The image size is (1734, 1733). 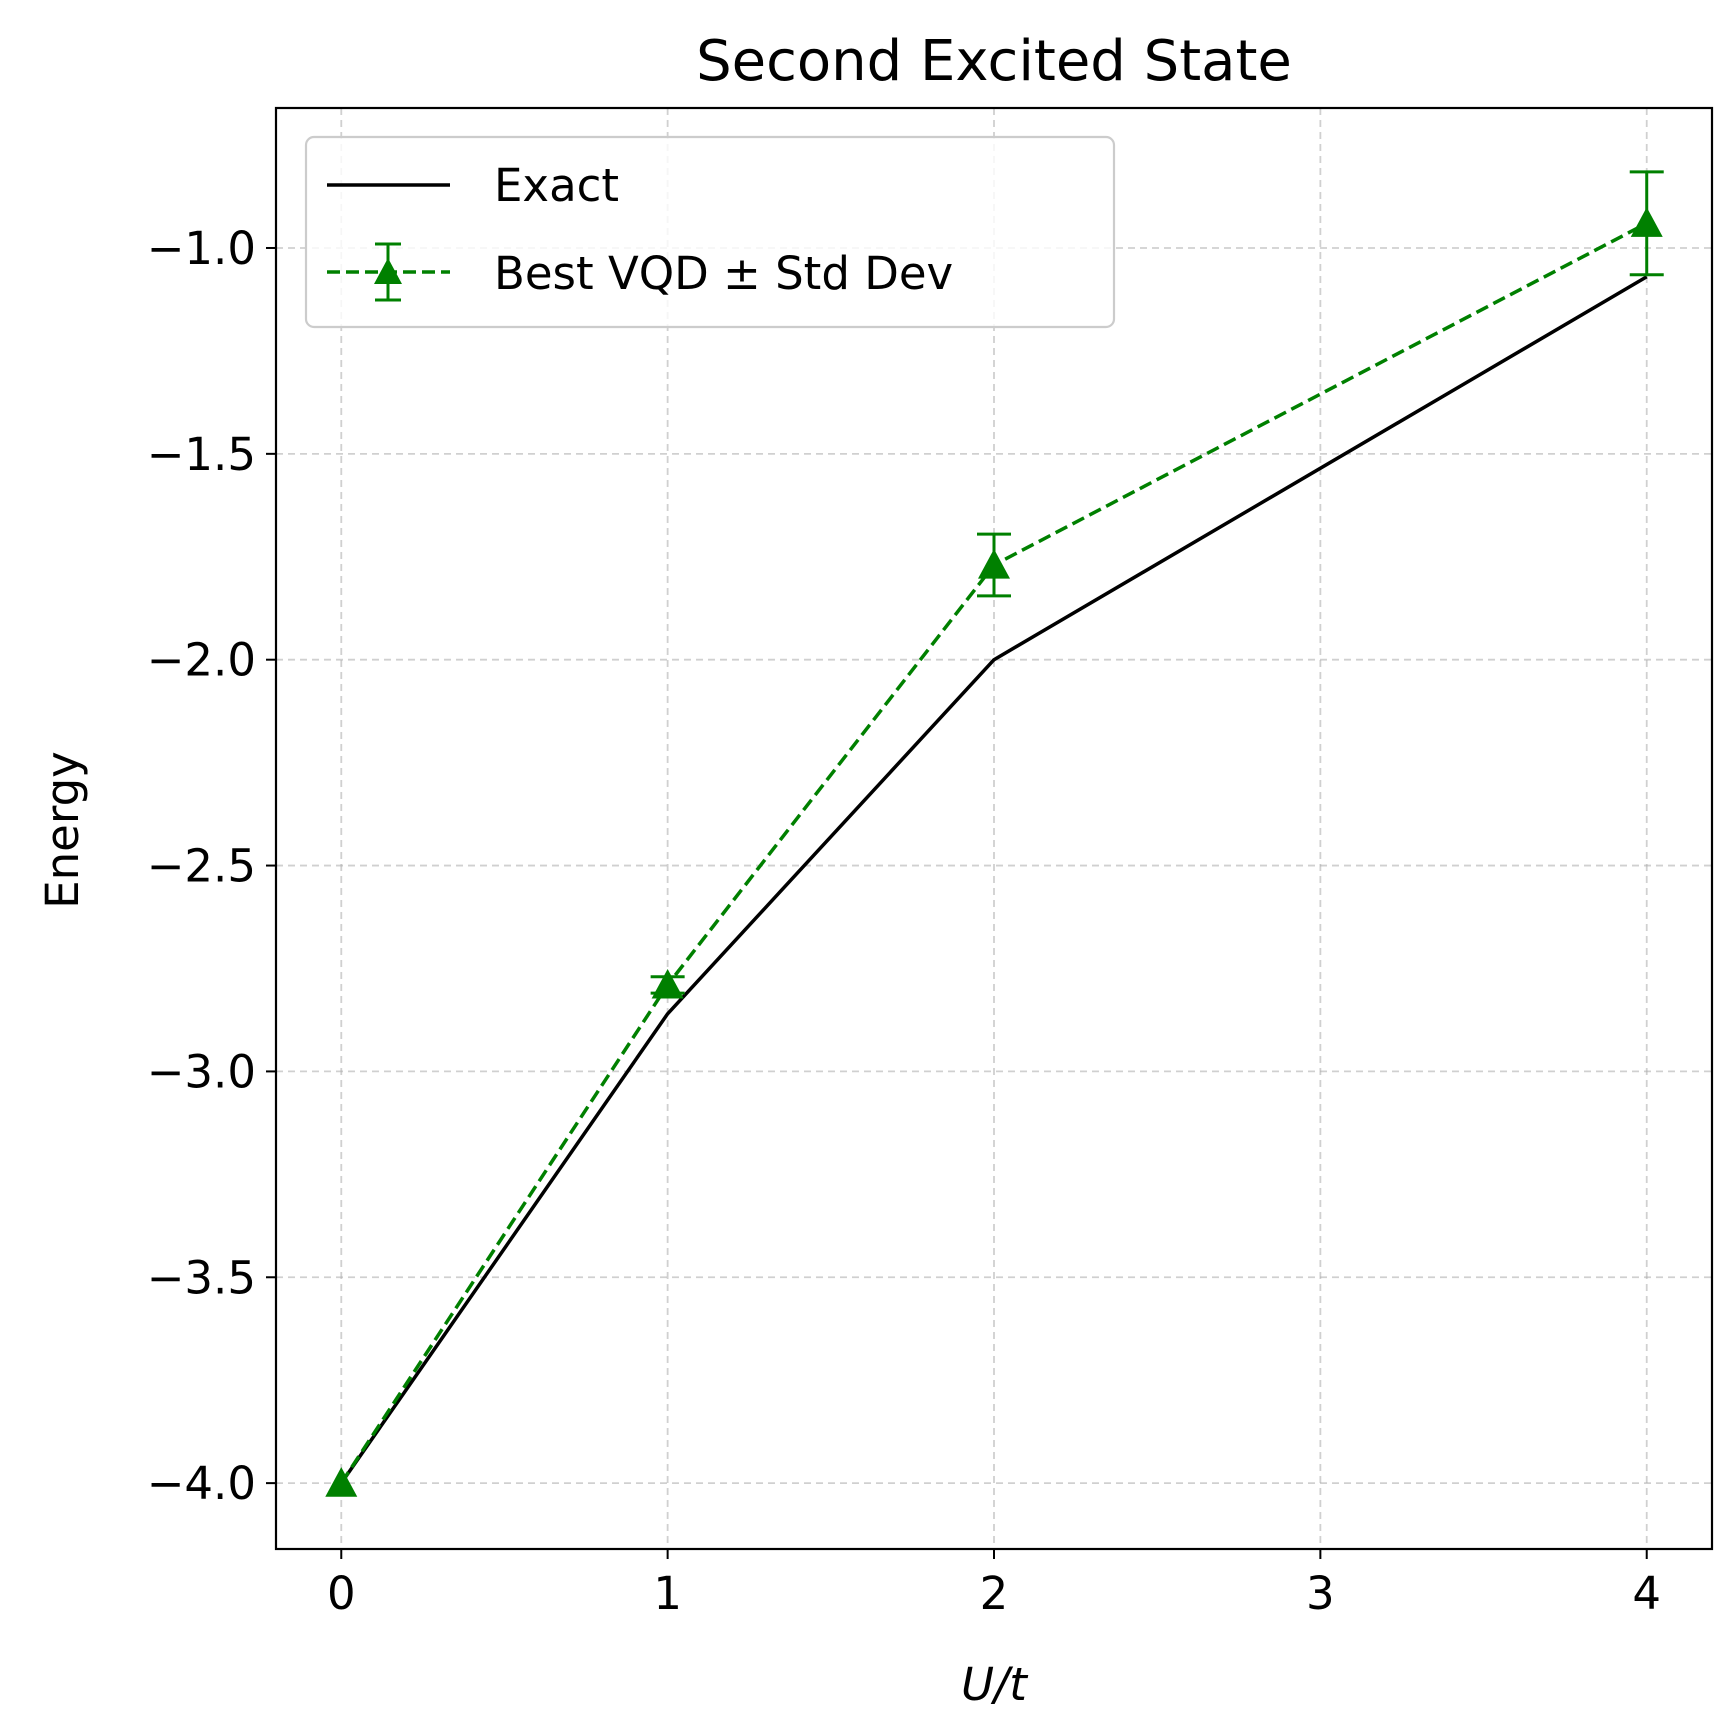 What do you see at coordinates (201, 248) in the screenshot?
I see `y-tick-label: −1.0` at bounding box center [201, 248].